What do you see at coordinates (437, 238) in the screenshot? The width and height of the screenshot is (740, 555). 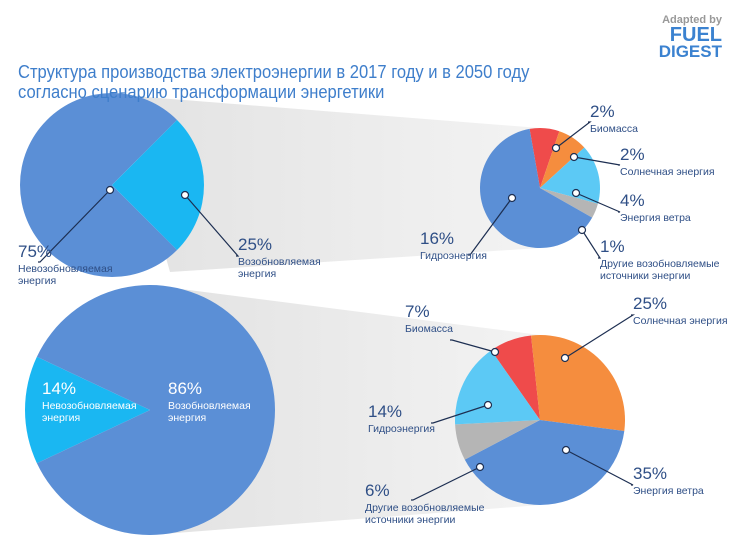 I see `value-label: 16%` at bounding box center [437, 238].